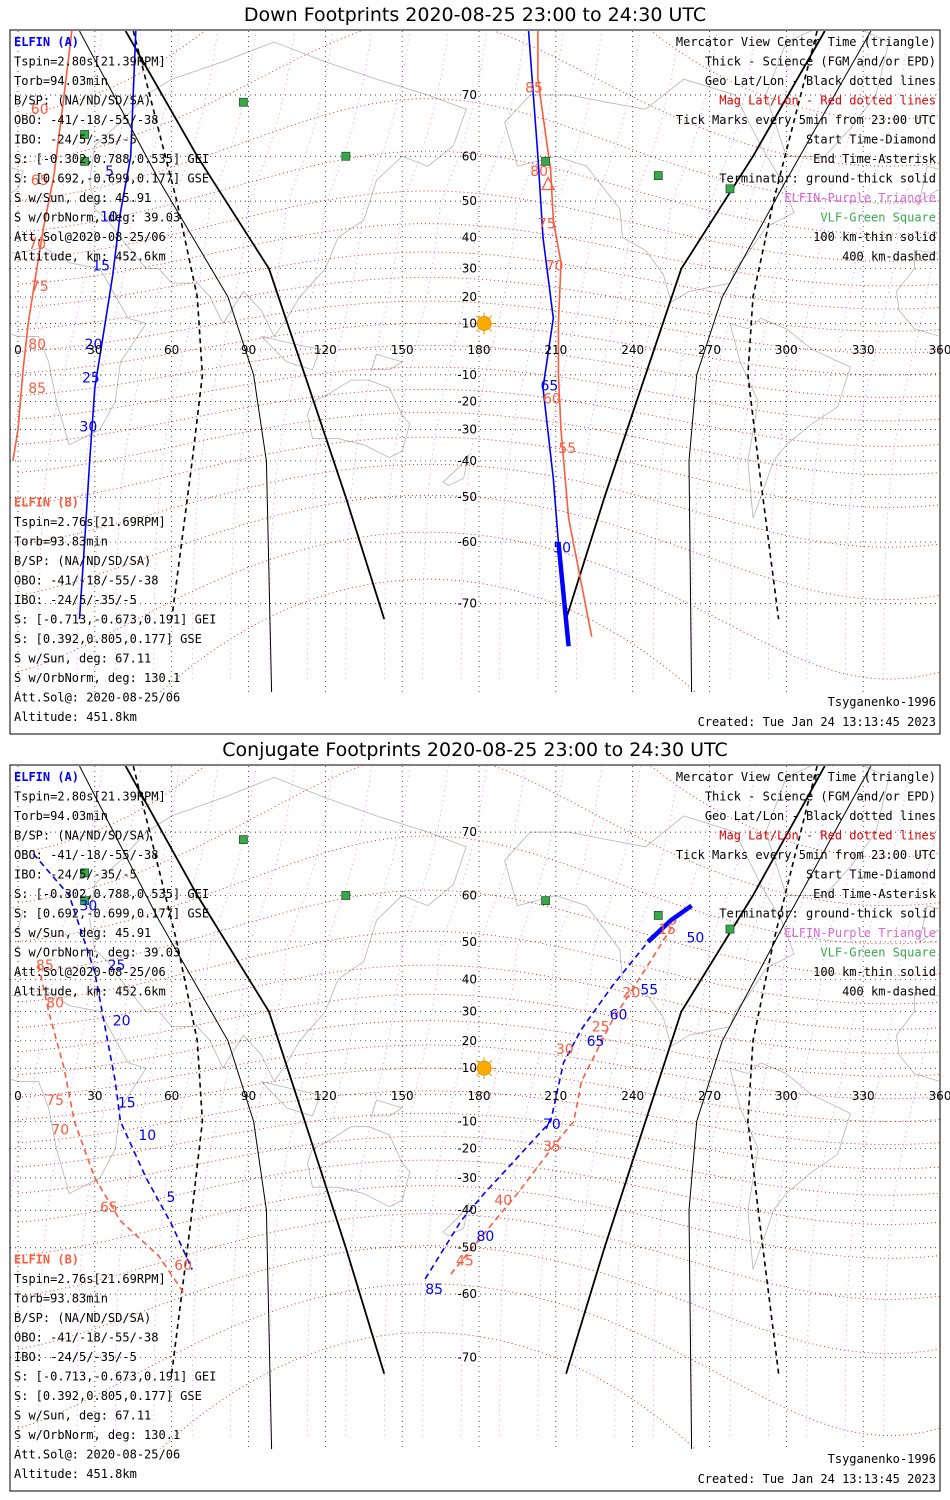  What do you see at coordinates (827, 101) in the screenshot?
I see `down-legend-item: Mag Lat/Lon - Red dotted lines` at bounding box center [827, 101].